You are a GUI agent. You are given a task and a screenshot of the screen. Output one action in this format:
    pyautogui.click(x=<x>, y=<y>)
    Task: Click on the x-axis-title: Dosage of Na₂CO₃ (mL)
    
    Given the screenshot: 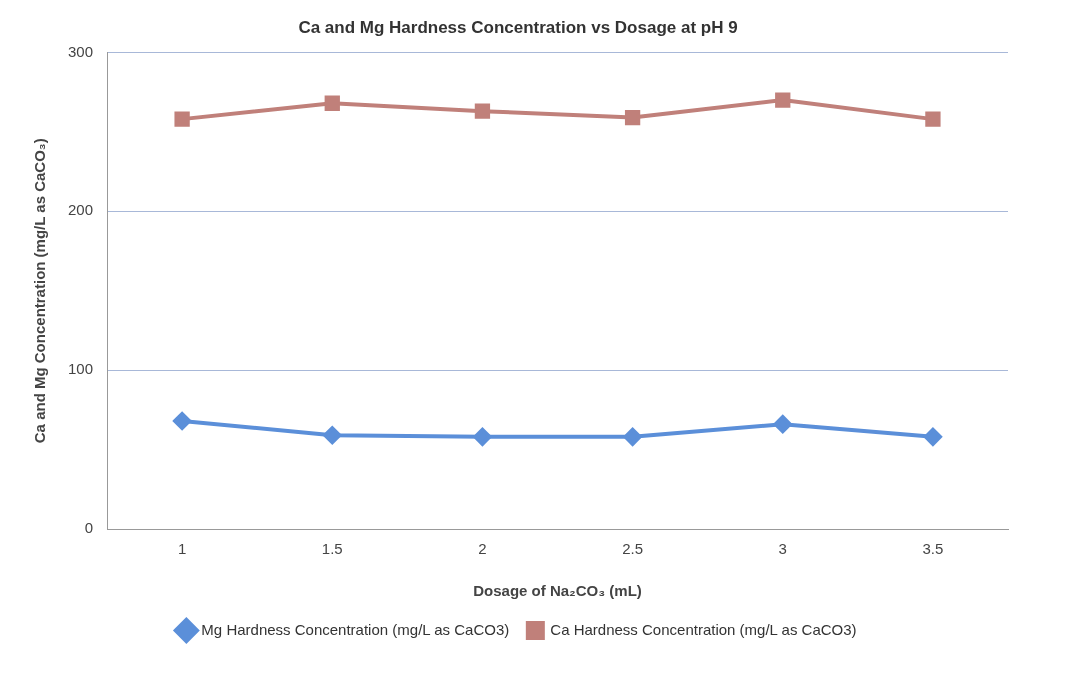 What is the action you would take?
    pyautogui.click(x=557, y=591)
    